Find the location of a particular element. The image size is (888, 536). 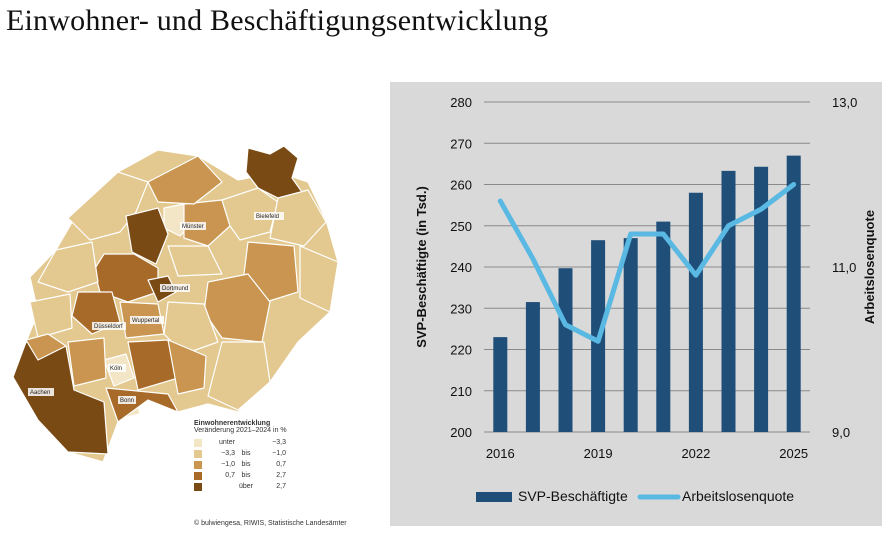

map-label-bg-muenster is located at coordinates (193, 226).